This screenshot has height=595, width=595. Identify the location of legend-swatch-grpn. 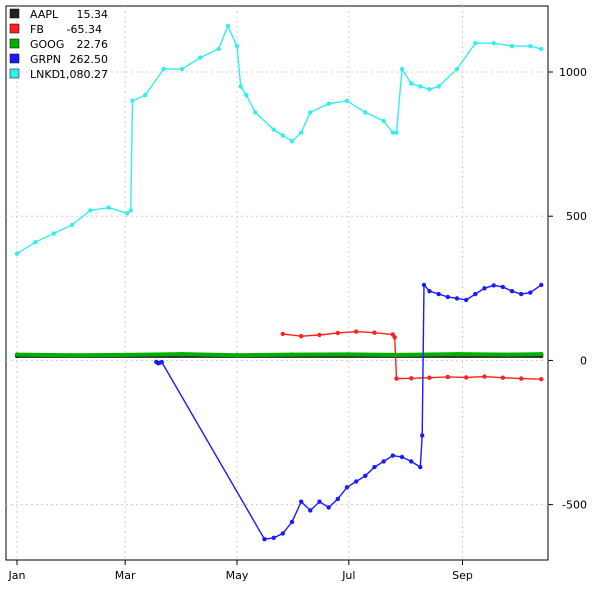
(14, 58).